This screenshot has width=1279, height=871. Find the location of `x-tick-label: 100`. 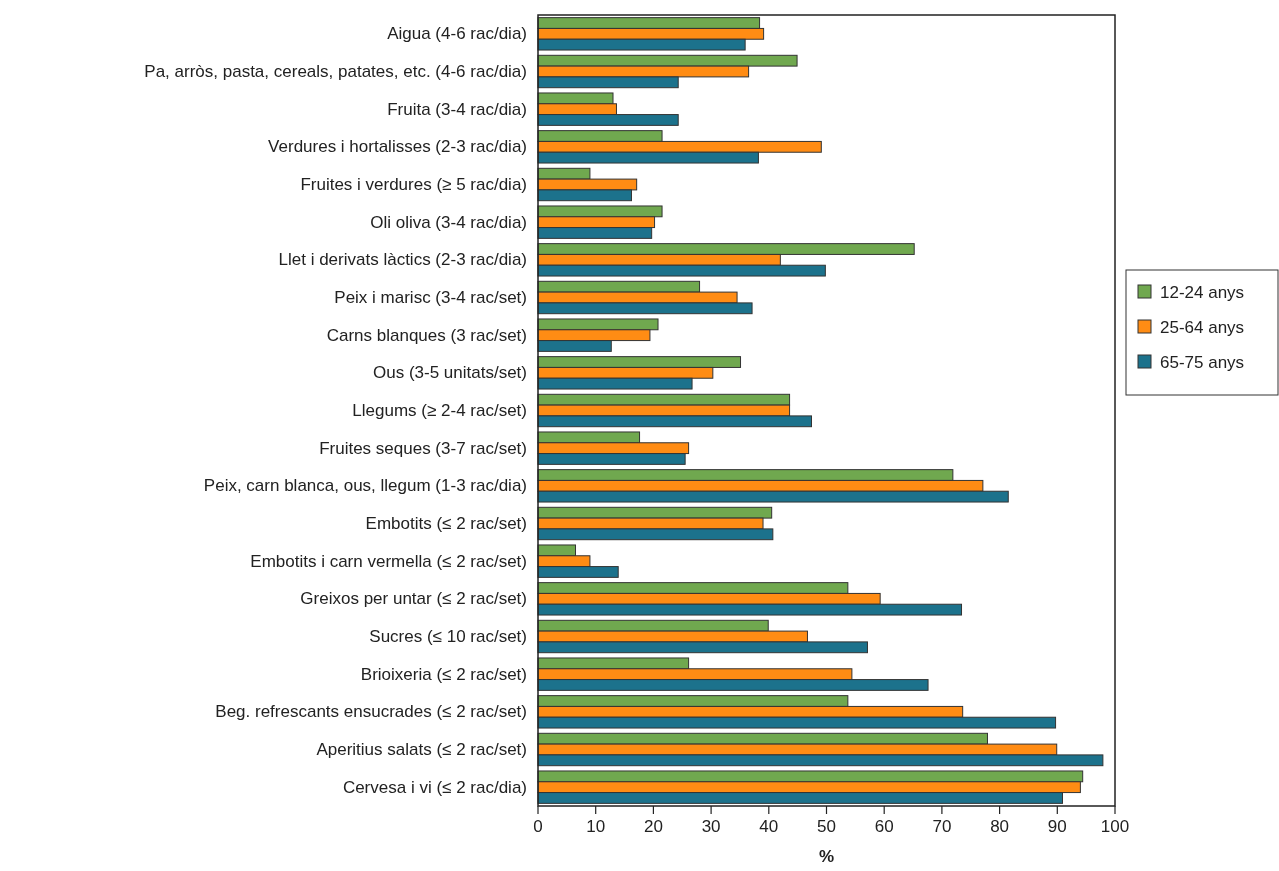

x-tick-label: 100 is located at coordinates (1115, 826).